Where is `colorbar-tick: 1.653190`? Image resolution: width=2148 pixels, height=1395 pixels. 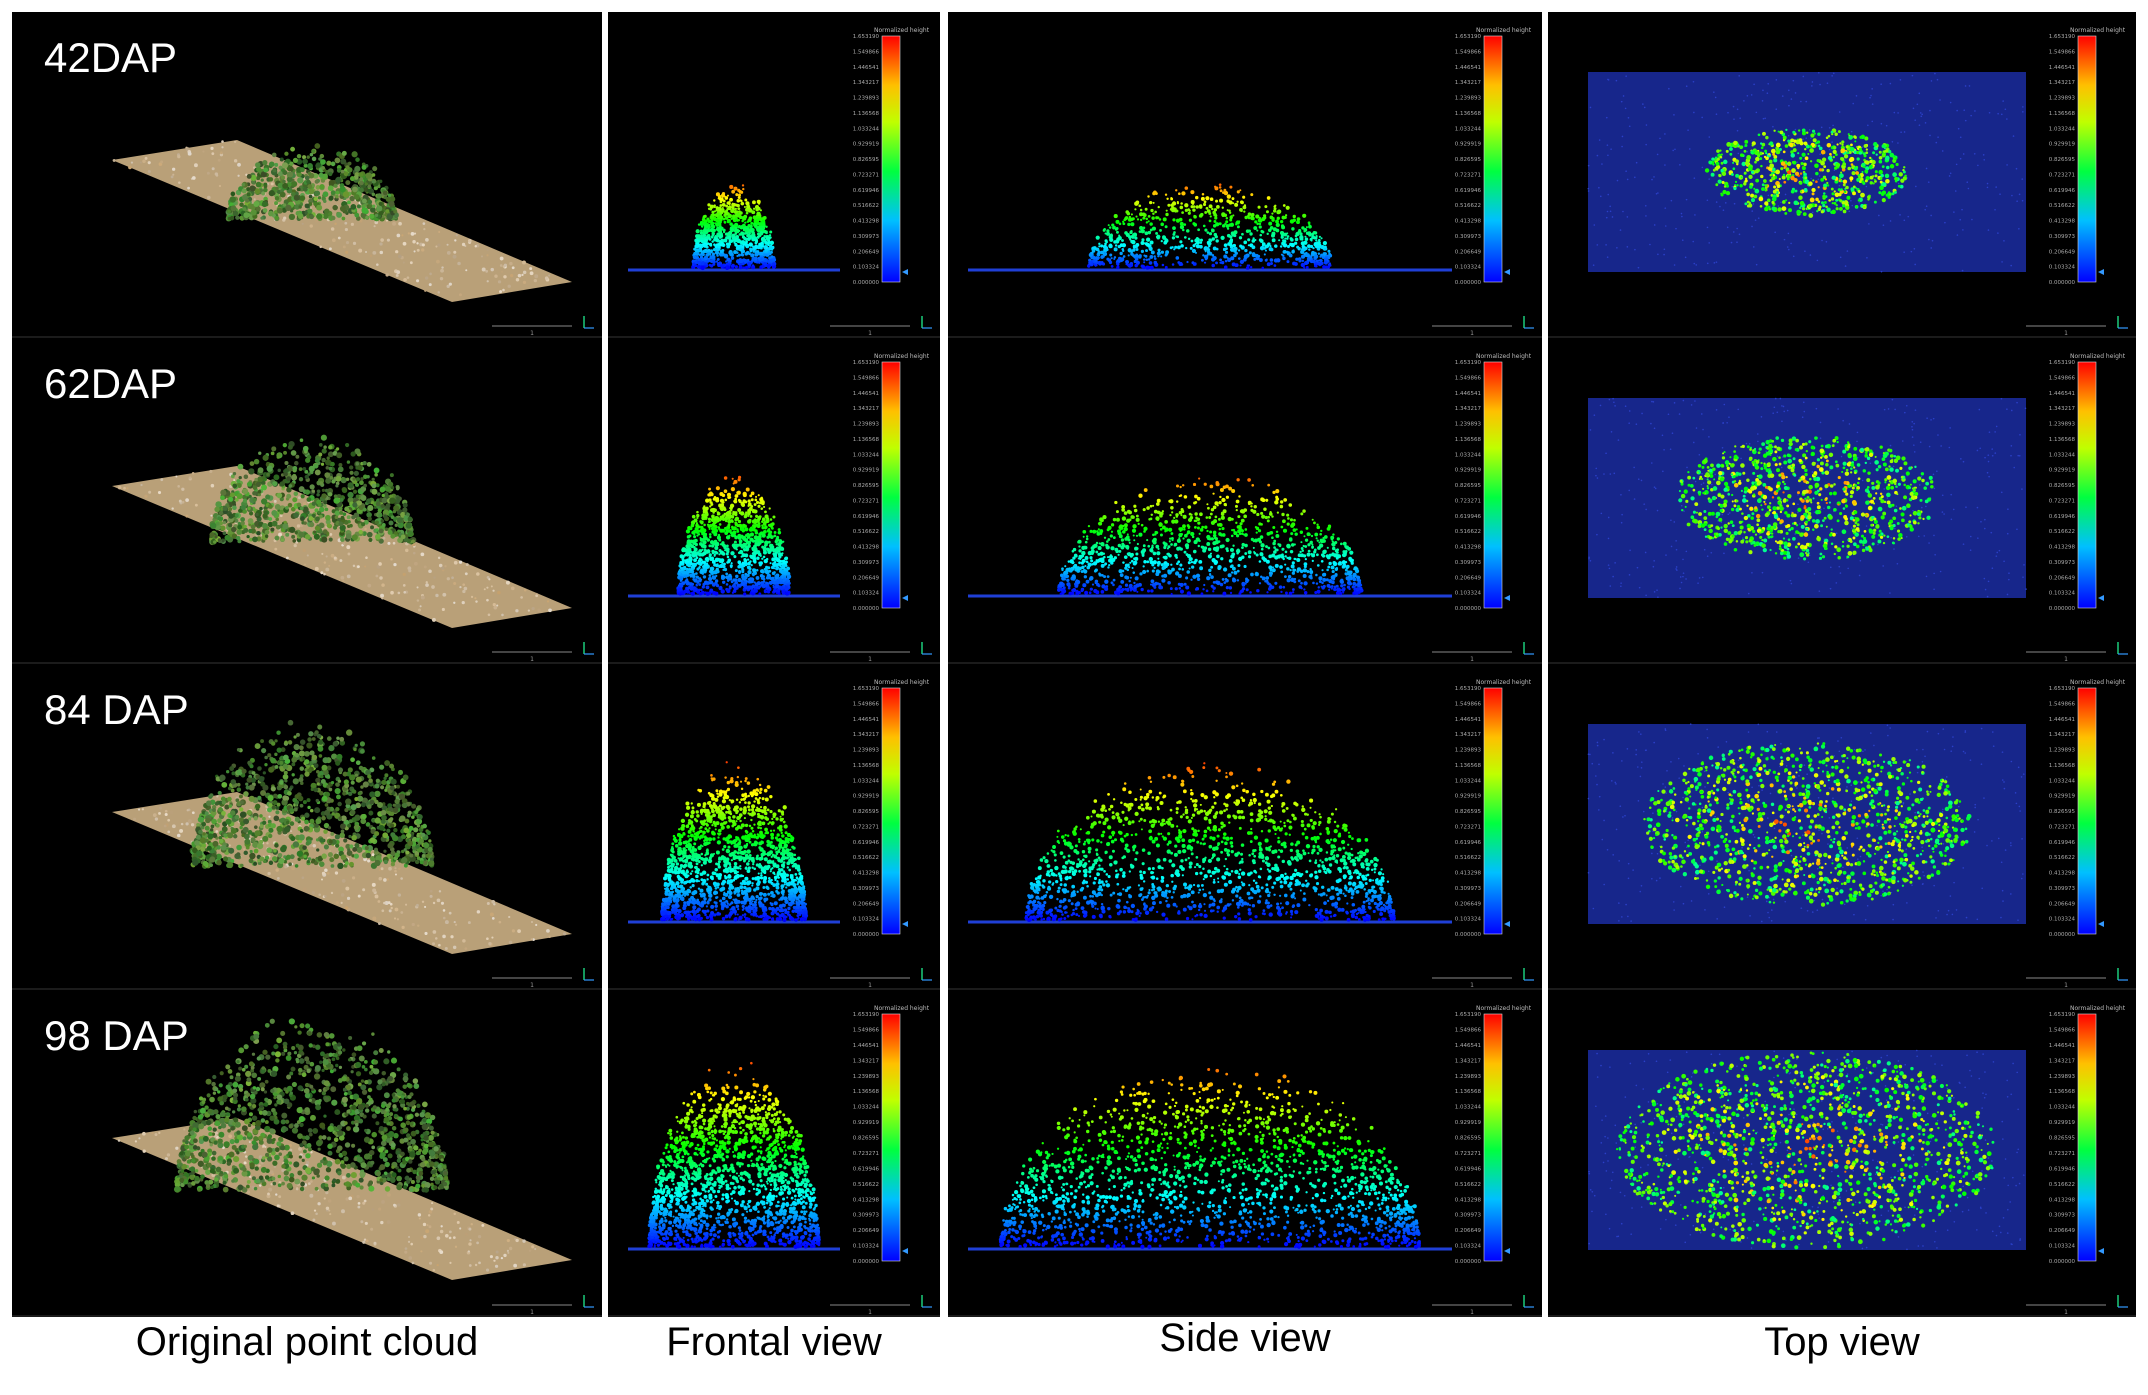 colorbar-tick: 1.653190 is located at coordinates (2062, 363).